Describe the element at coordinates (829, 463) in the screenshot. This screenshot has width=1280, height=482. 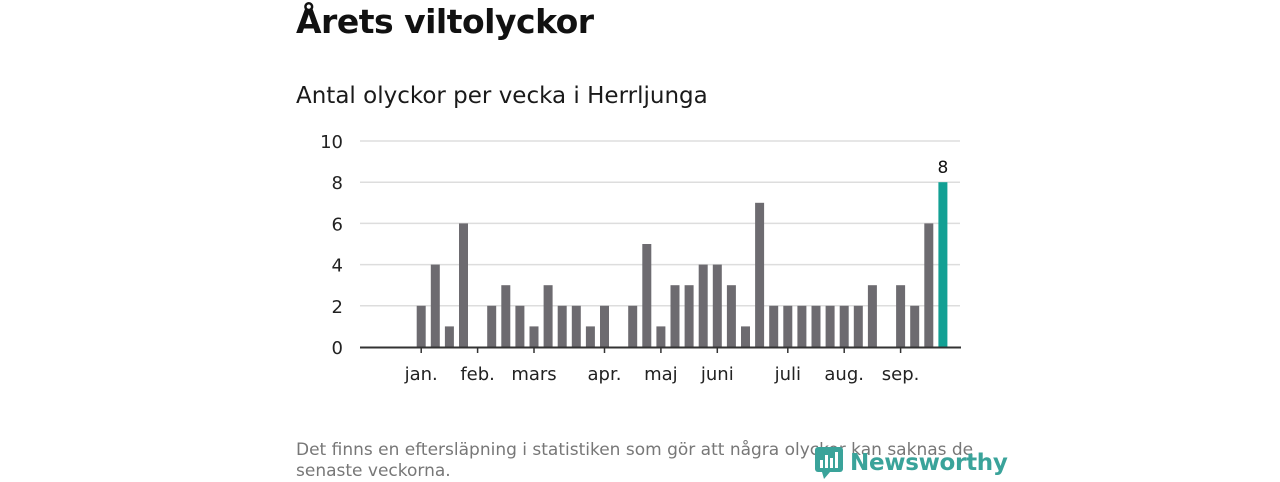
I see `newsworthy-logo-icon` at that location.